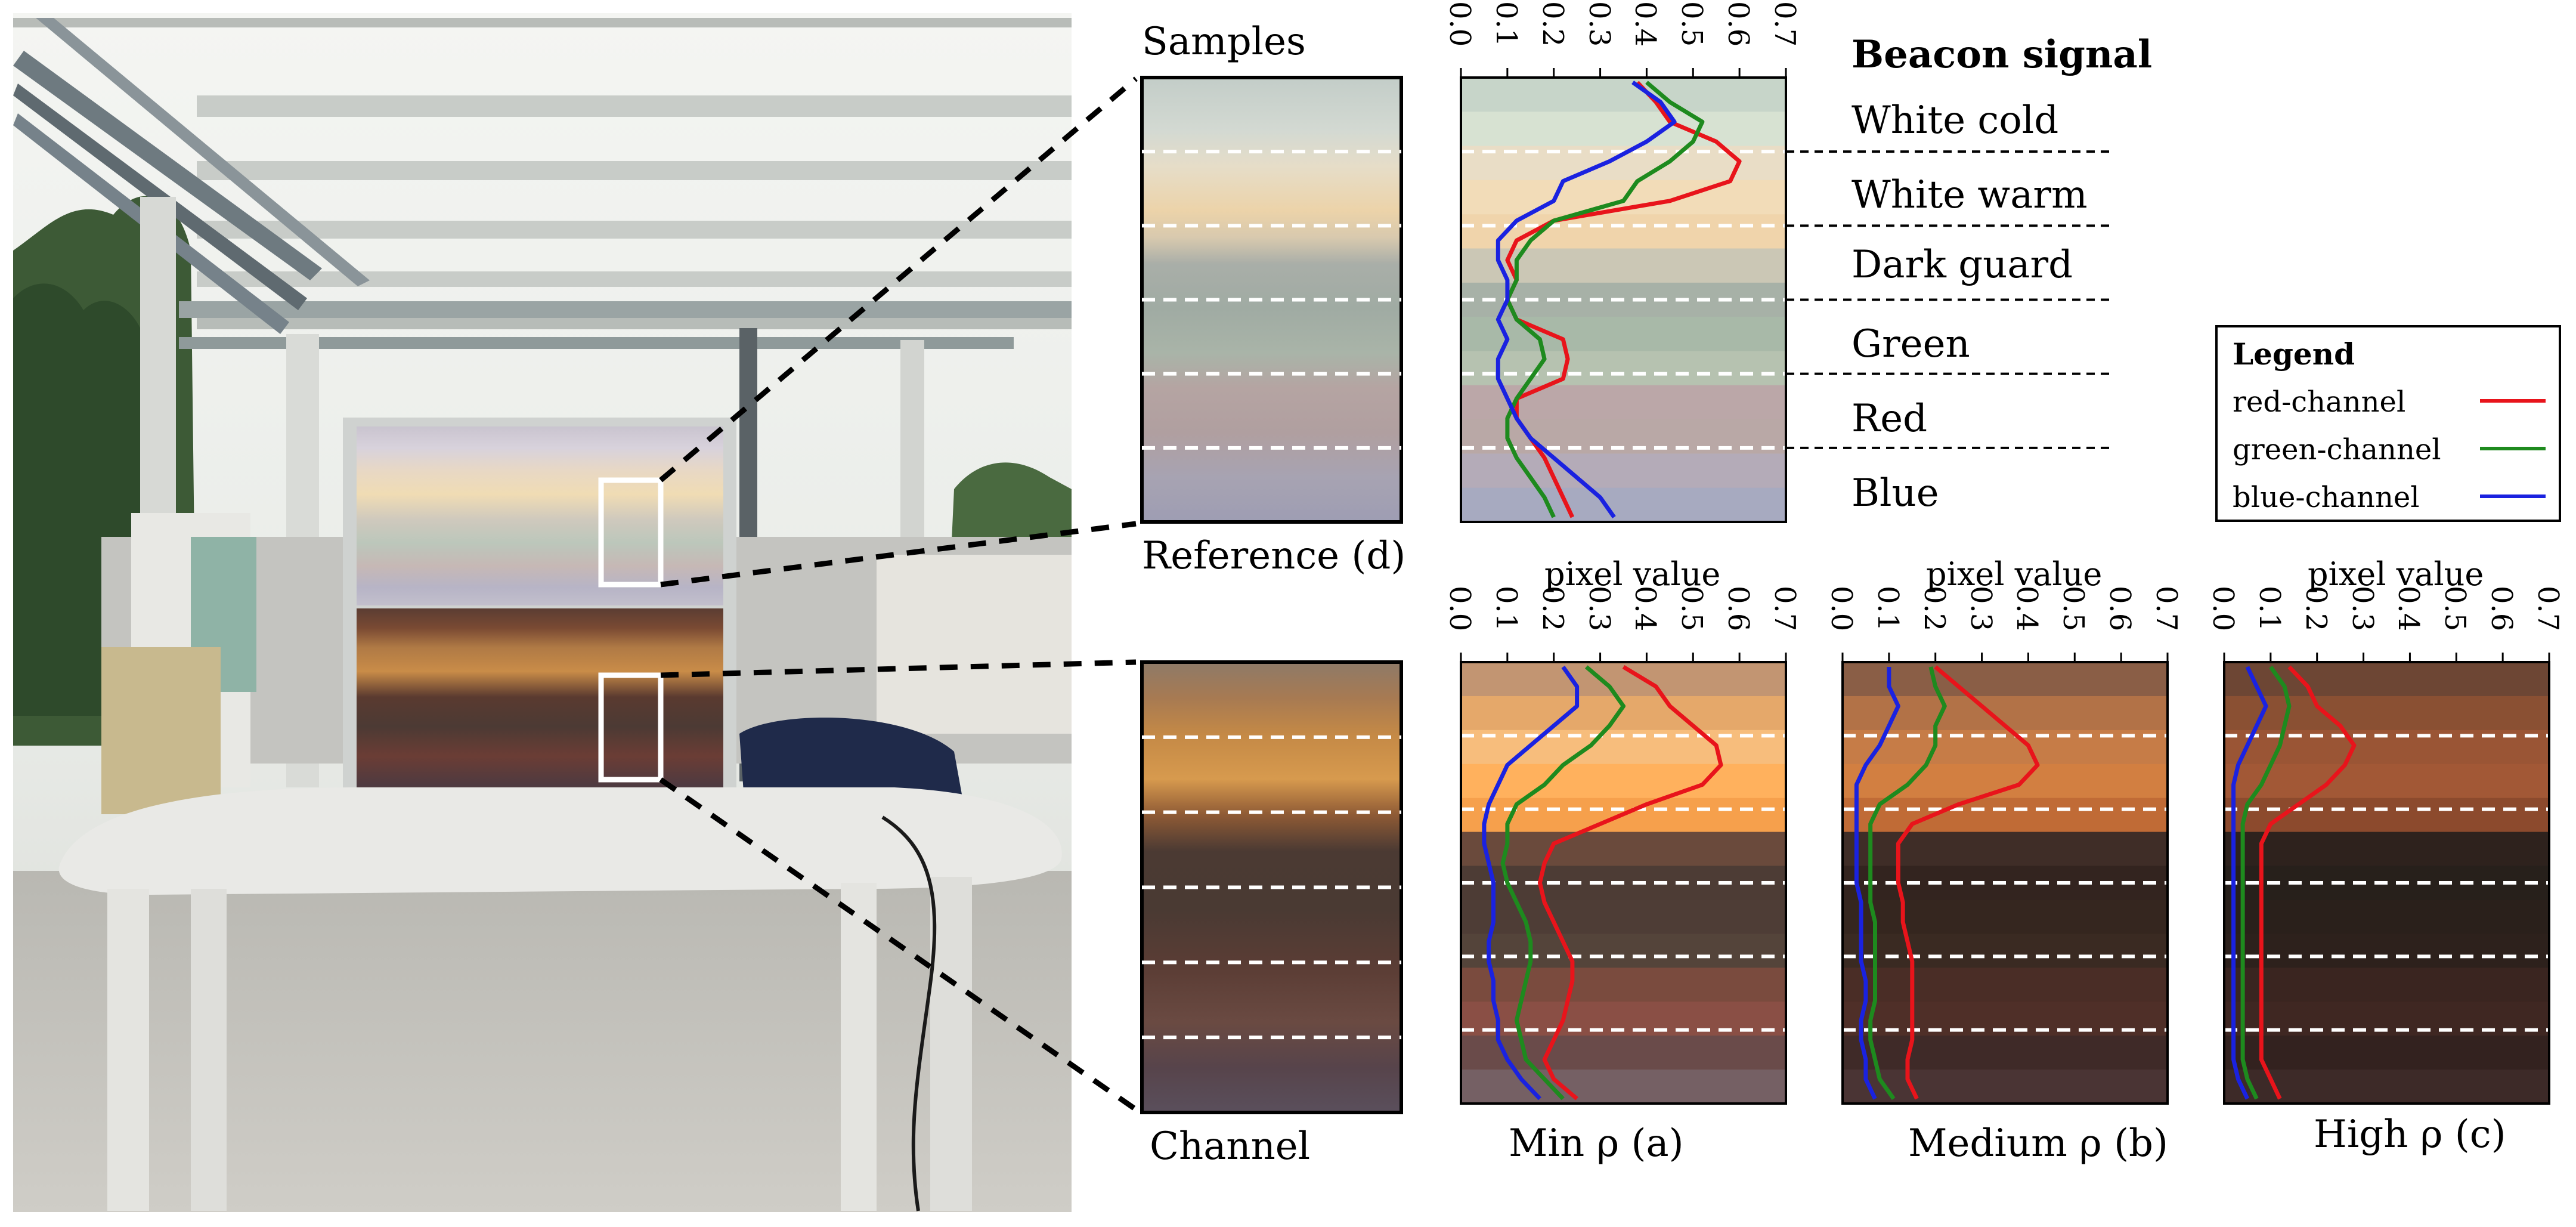 The image size is (2576, 1227). I want to click on caption-min-rho: Min ρ (a), so click(1596, 1143).